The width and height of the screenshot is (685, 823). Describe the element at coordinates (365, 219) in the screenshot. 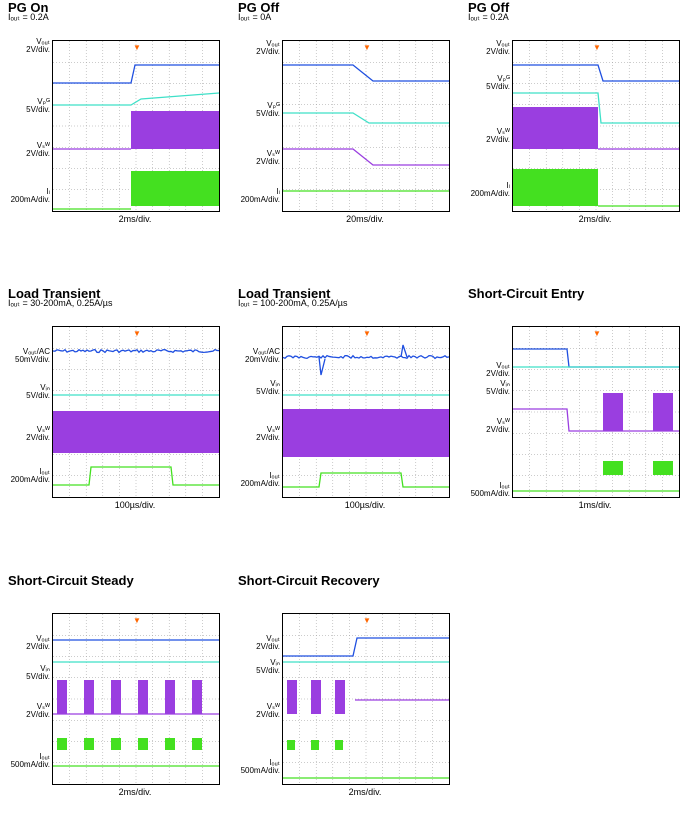

I see `time-scale-label: 20ms/div.` at that location.